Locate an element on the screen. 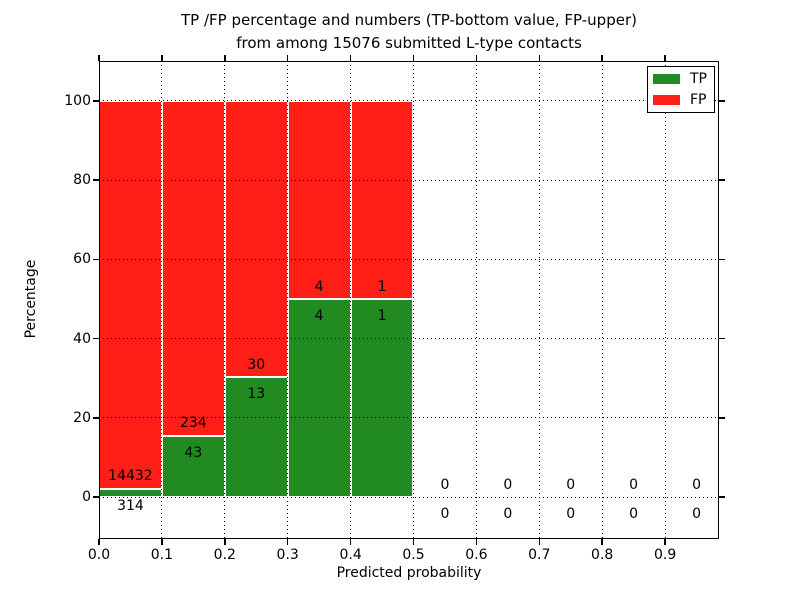 Image resolution: width=800 pixels, height=600 pixels. x-tick-label: 0.3 is located at coordinates (287, 555).